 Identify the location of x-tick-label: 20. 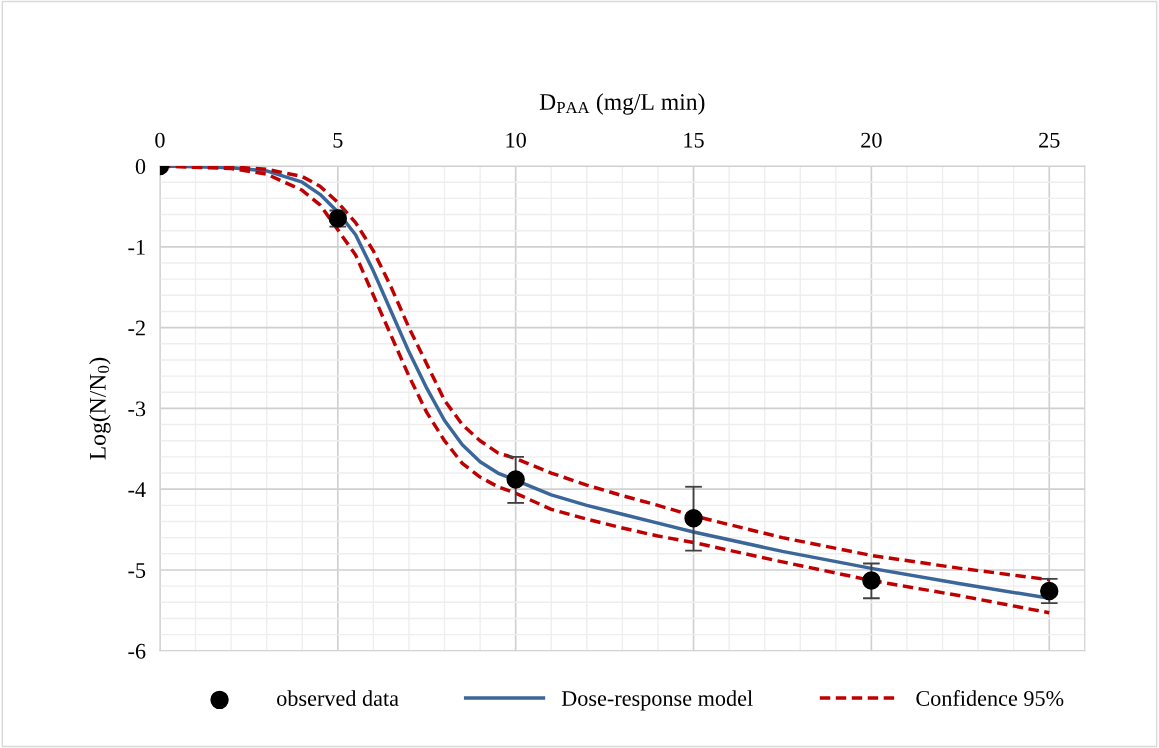
(871, 140).